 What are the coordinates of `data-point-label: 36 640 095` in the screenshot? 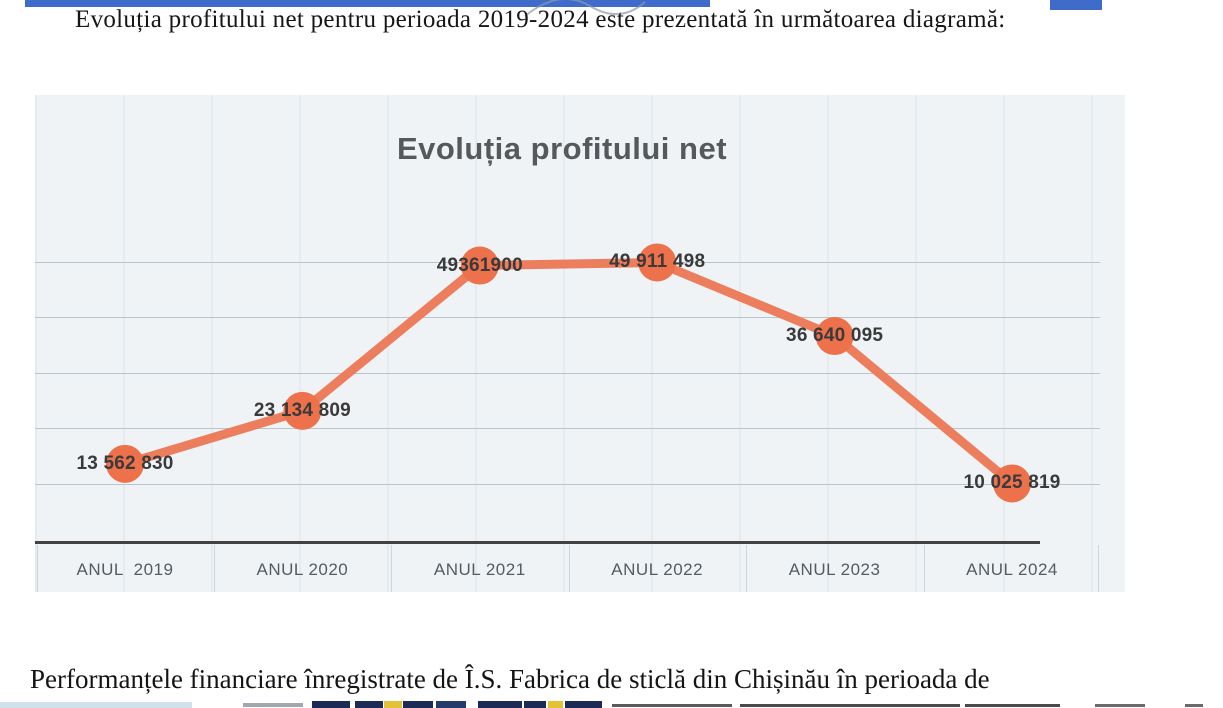 It's located at (835, 335).